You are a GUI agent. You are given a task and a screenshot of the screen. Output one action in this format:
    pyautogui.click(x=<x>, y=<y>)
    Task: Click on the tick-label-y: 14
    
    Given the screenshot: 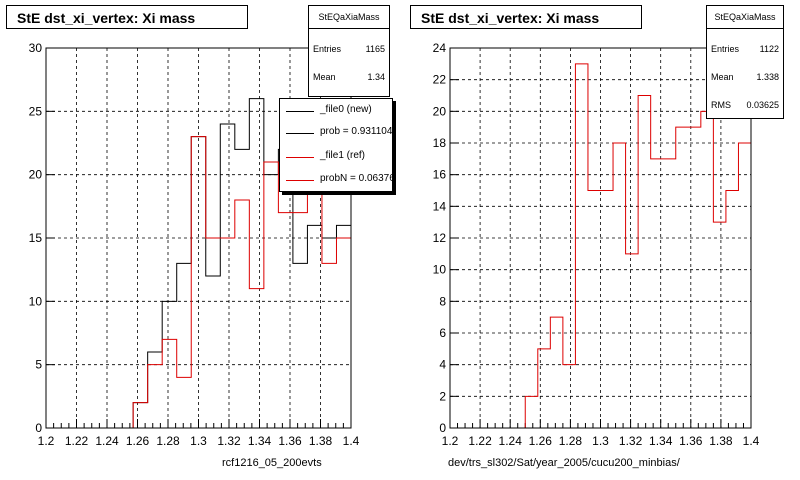 What is the action you would take?
    pyautogui.click(x=440, y=206)
    